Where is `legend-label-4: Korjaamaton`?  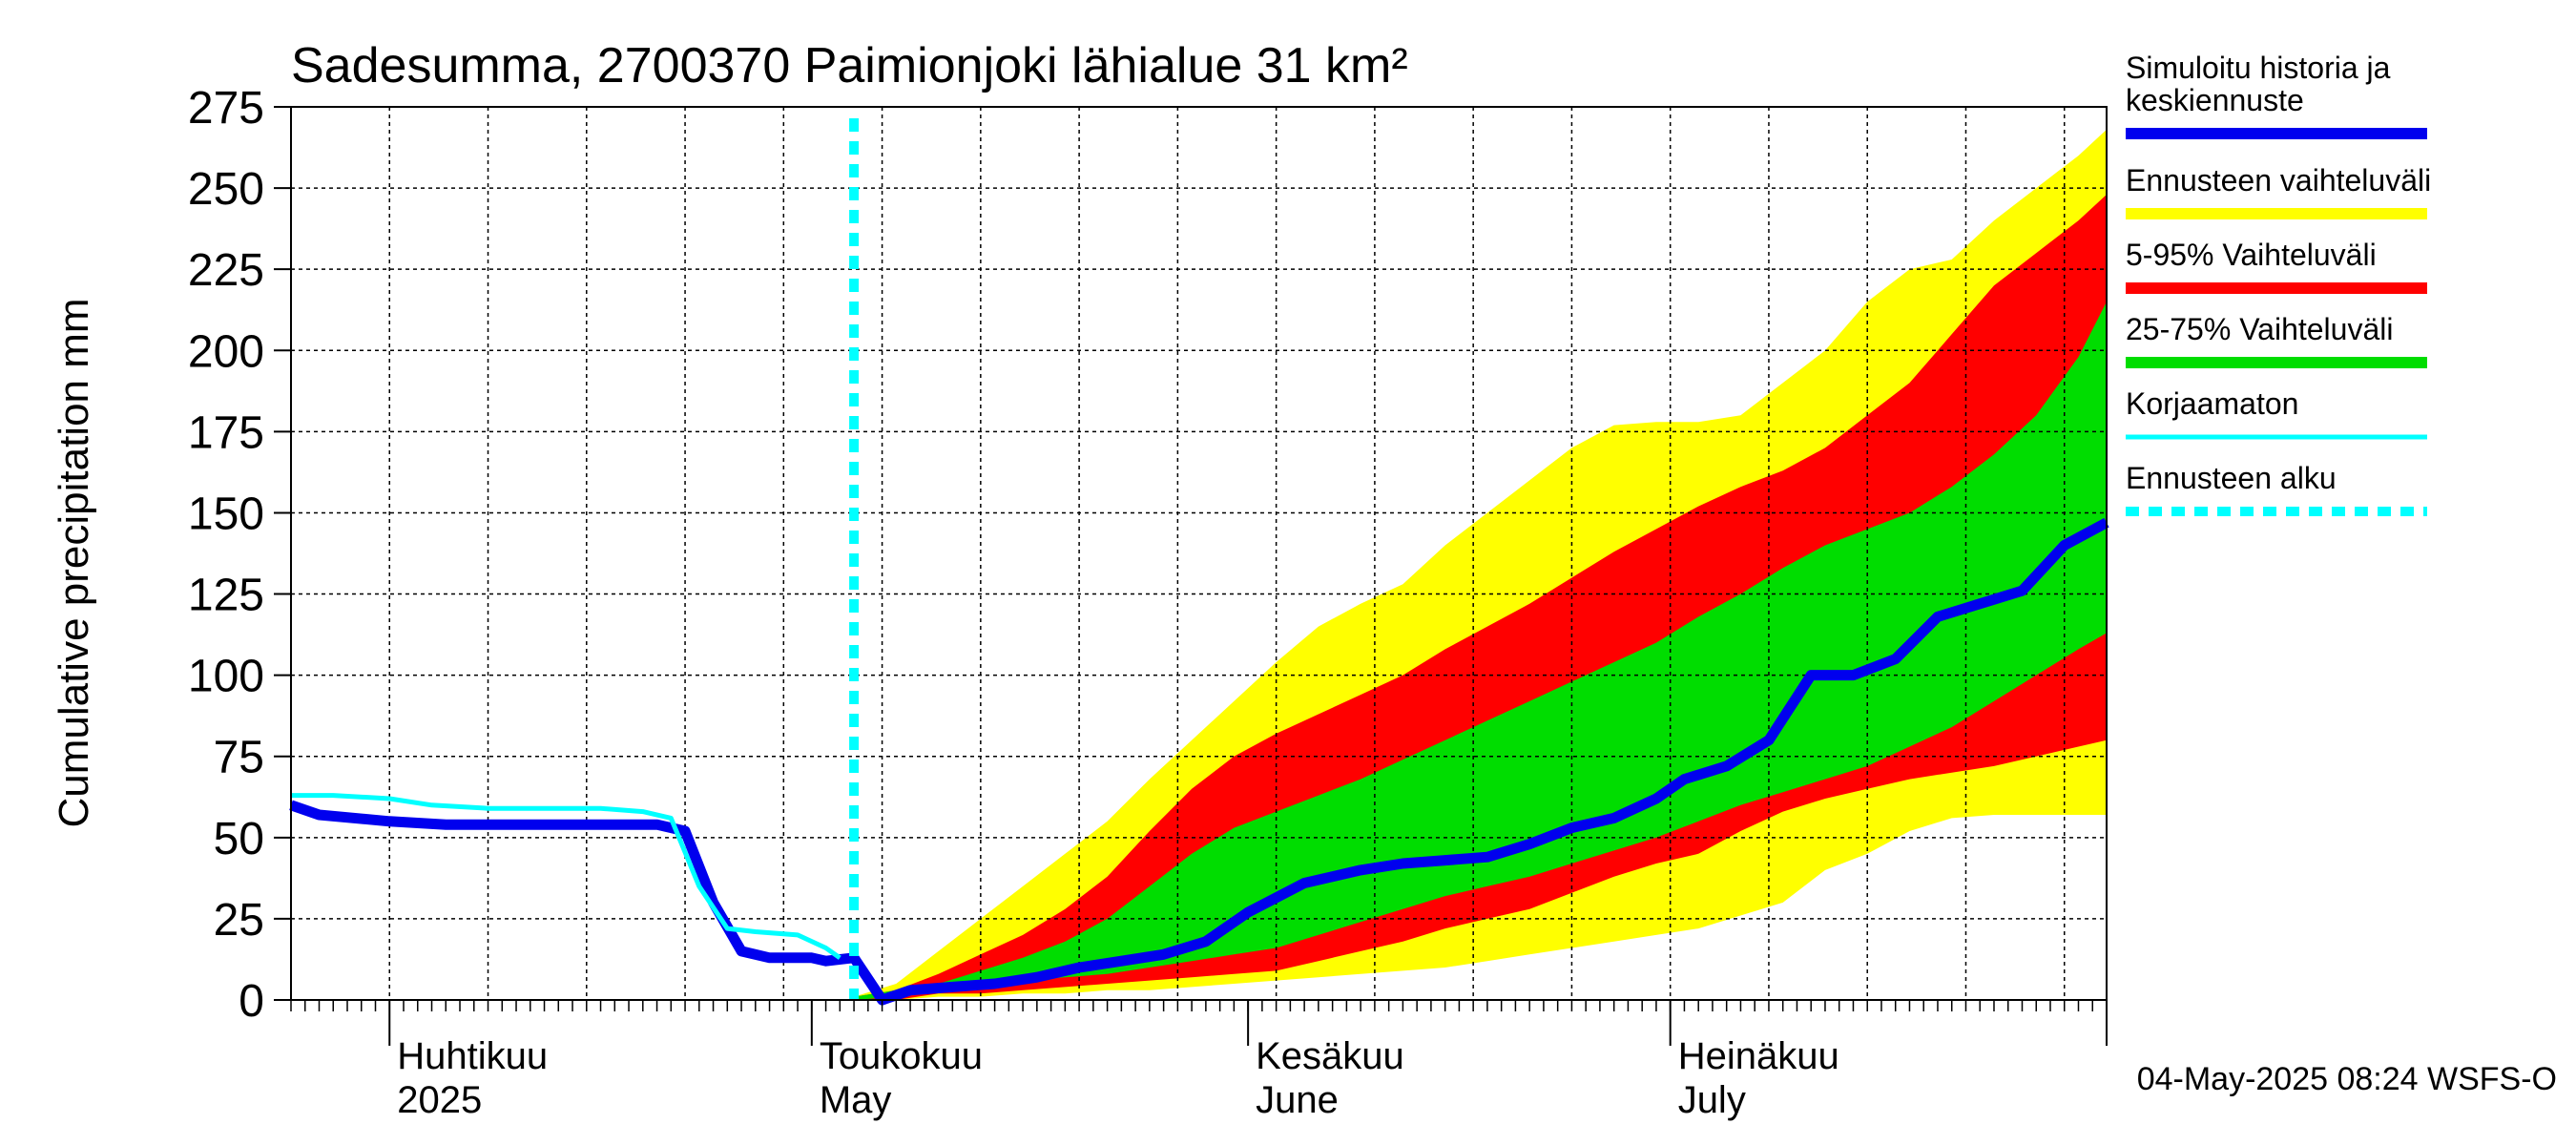 legend-label-4: Korjaamaton is located at coordinates (2212, 404).